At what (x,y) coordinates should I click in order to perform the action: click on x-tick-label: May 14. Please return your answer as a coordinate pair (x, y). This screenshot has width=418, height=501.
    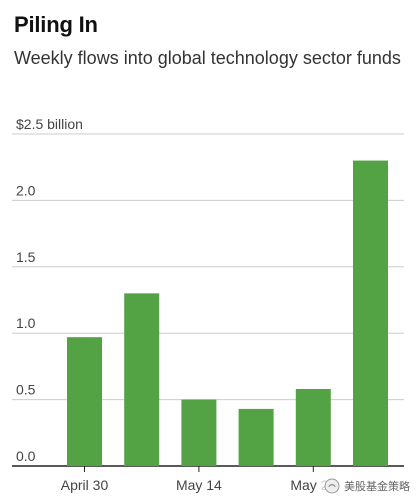
    Looking at the image, I should click on (199, 485).